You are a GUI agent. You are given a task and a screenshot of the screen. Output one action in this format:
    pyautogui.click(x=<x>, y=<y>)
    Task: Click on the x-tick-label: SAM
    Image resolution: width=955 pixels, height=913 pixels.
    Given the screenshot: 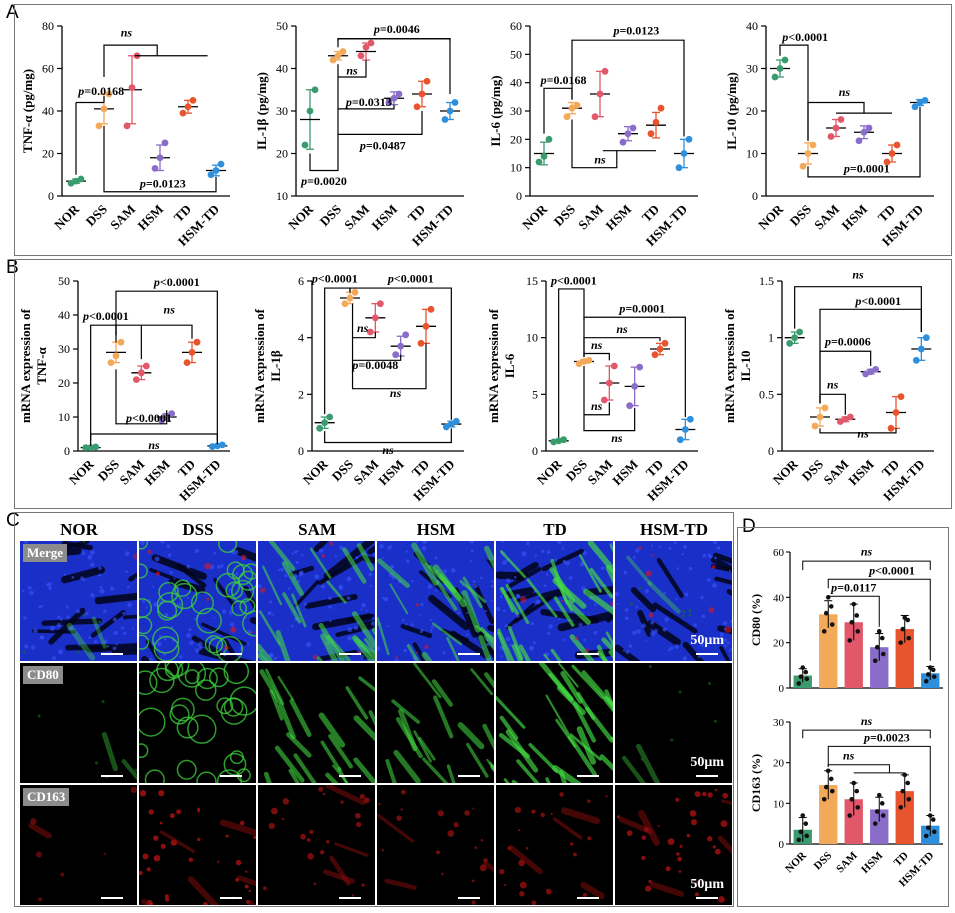 What is the action you would take?
    pyautogui.click(x=826, y=217)
    